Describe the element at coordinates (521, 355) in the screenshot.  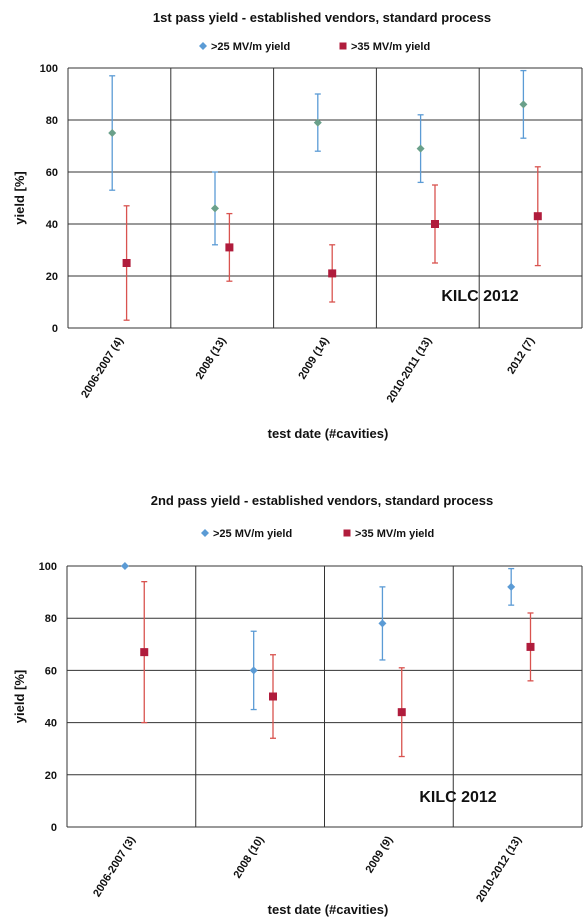
I see `x-tick-label: 2012 (7)` at that location.